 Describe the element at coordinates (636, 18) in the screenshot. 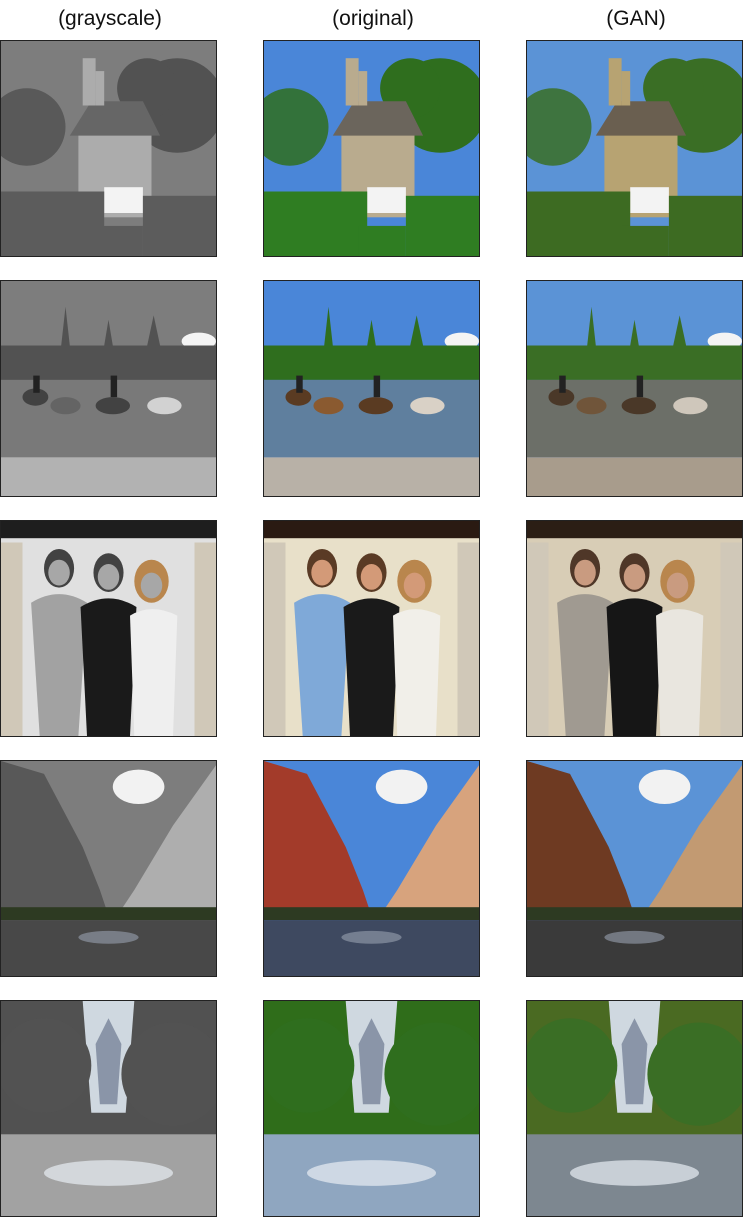

I see `column-header-gan: (GAN)` at that location.